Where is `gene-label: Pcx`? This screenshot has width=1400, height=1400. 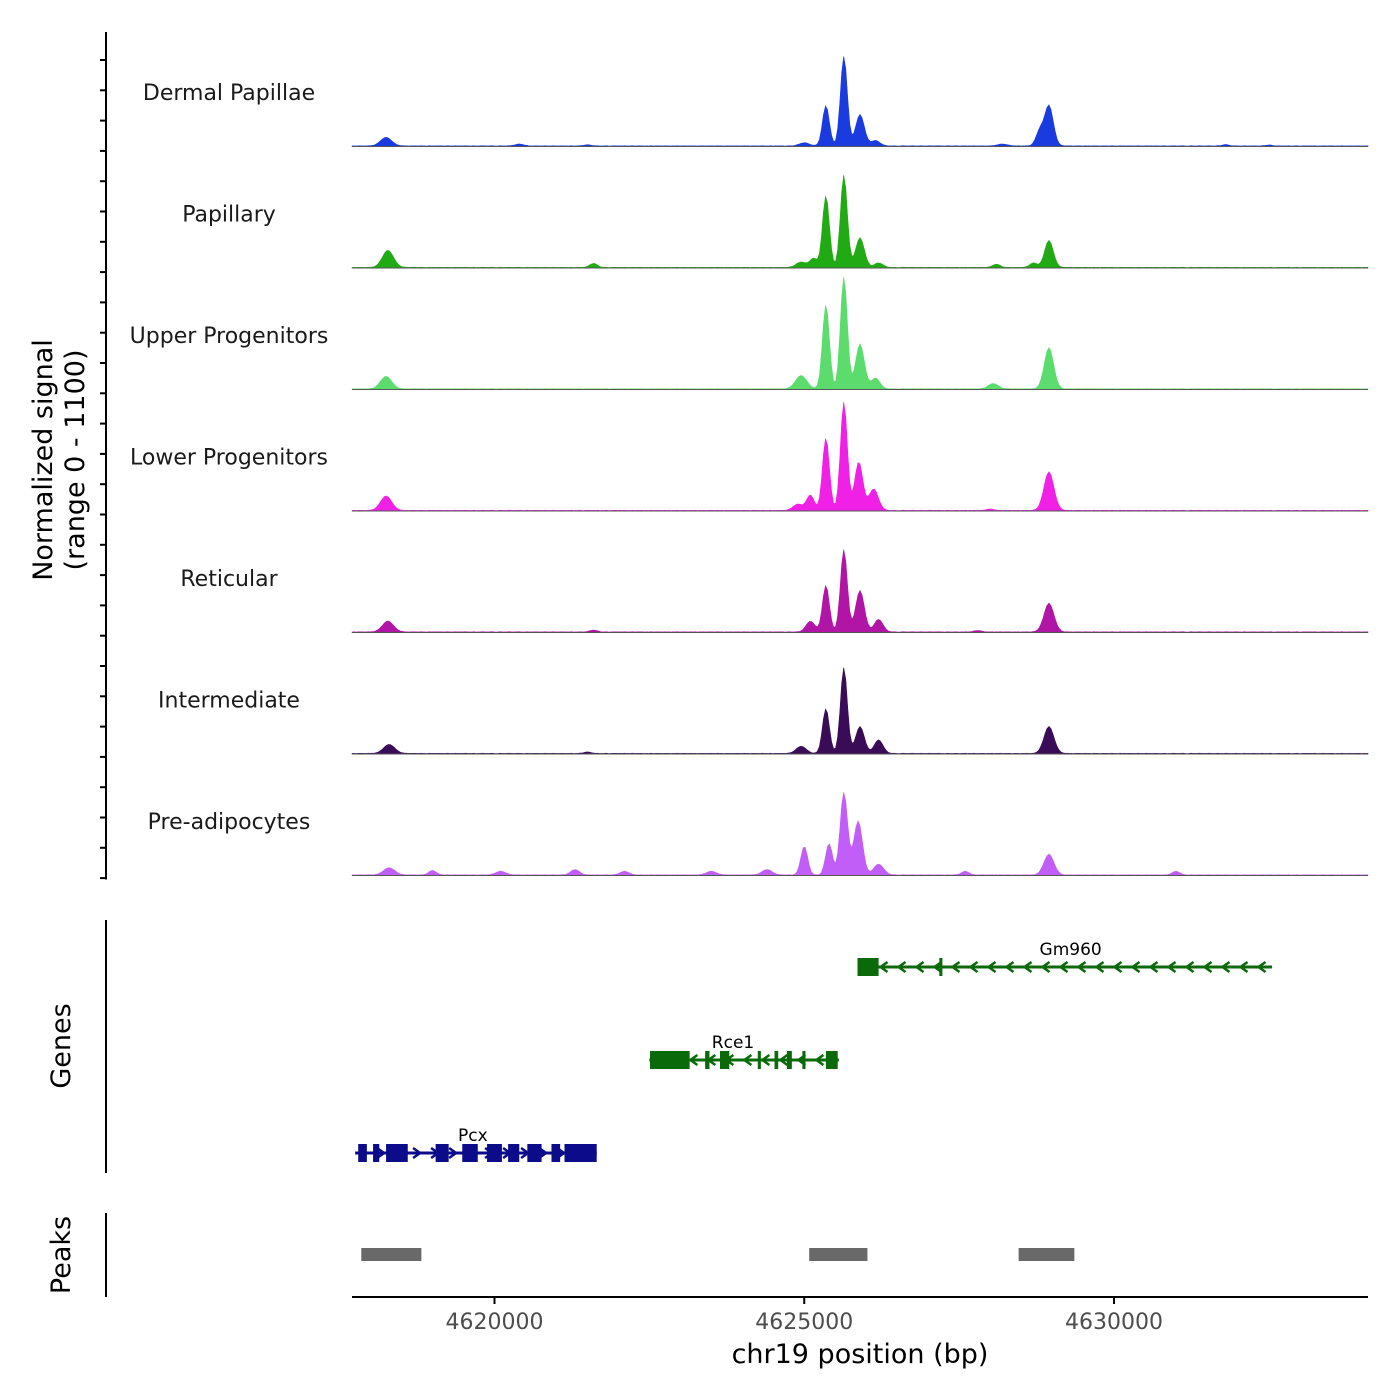 gene-label: Pcx is located at coordinates (473, 1136).